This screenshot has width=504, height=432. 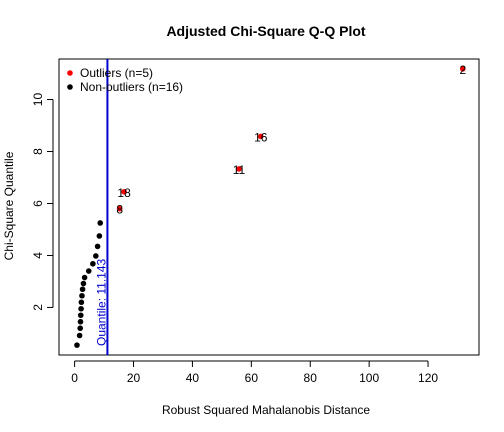 I want to click on outlier-point-label: 18, so click(x=124, y=193).